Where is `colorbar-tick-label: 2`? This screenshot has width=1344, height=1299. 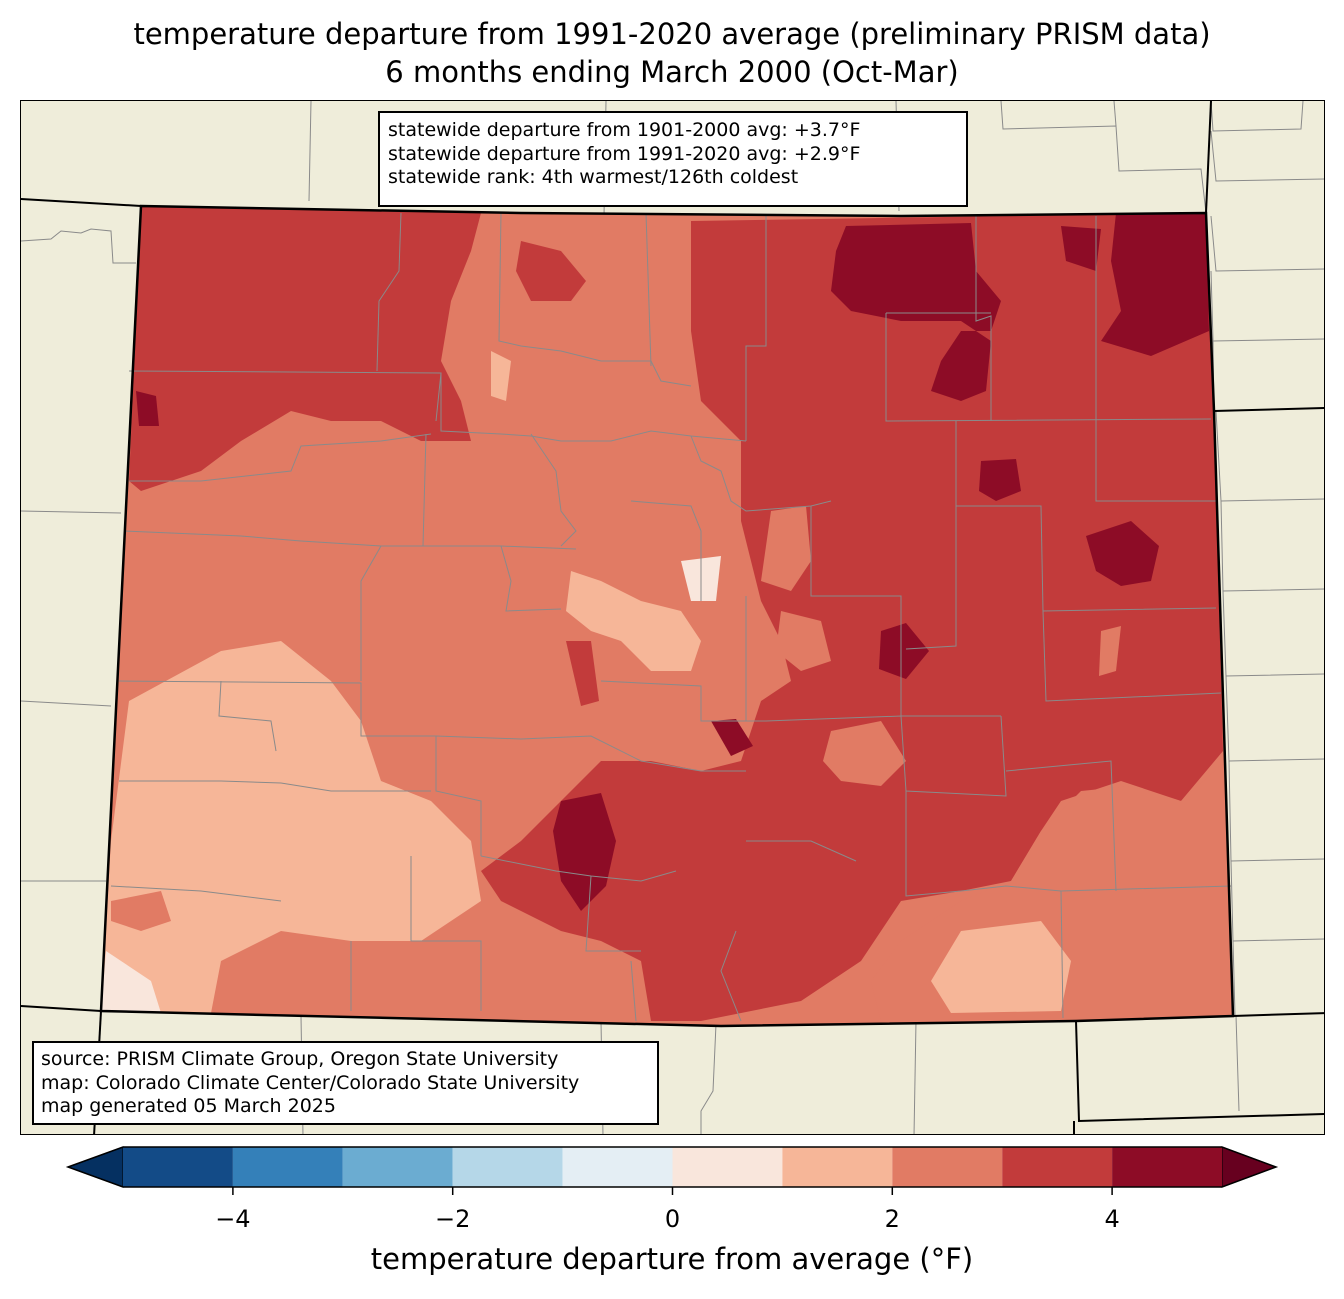
colorbar-tick-label: 2 is located at coordinates (892, 1219).